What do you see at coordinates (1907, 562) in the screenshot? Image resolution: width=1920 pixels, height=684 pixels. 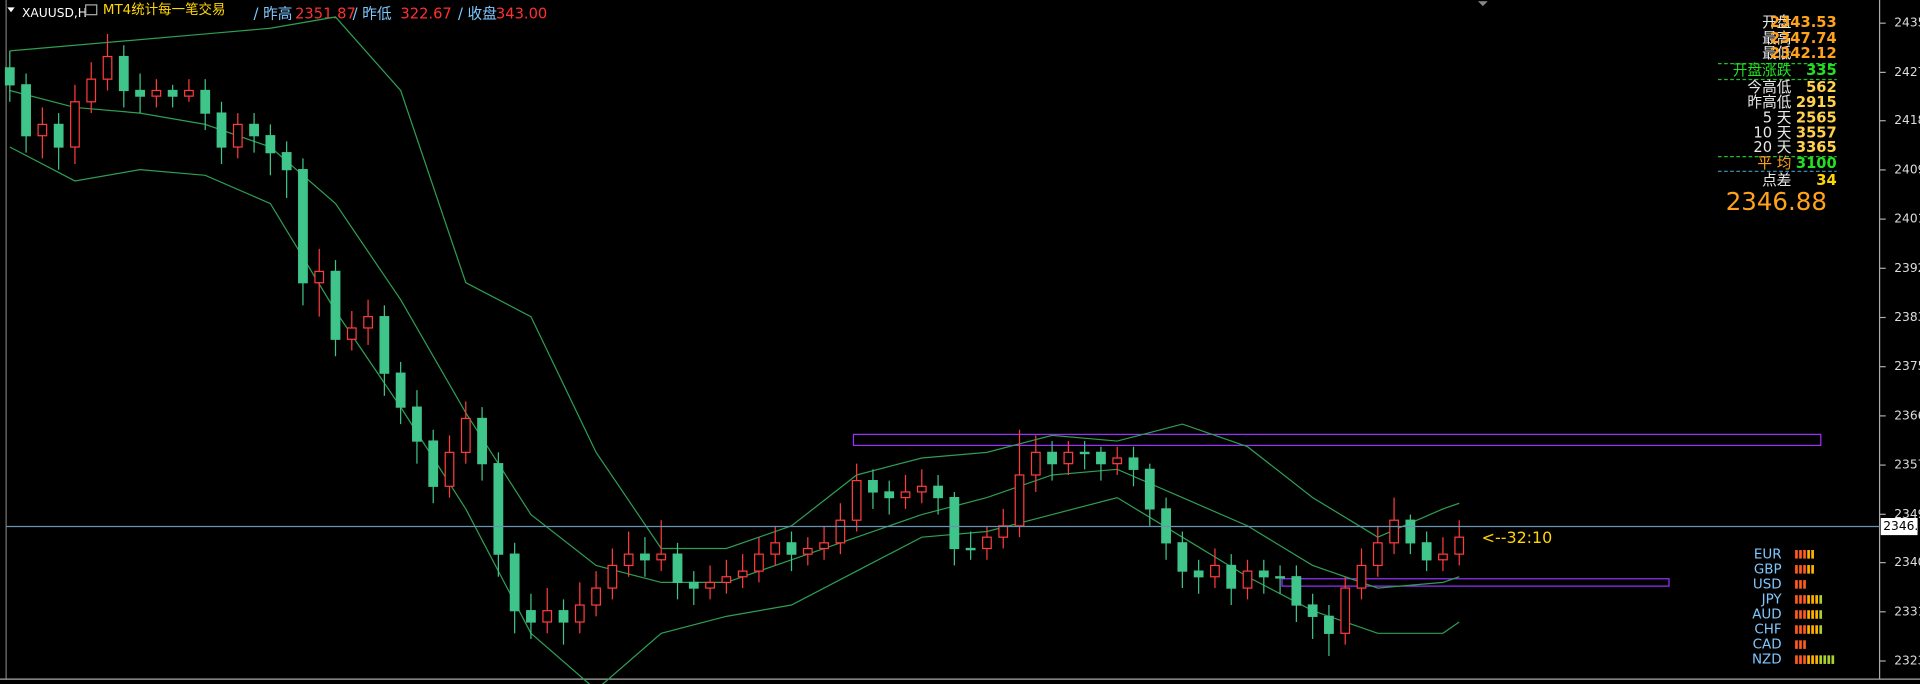 I see `y-tick-label: 2340.50` at bounding box center [1907, 562].